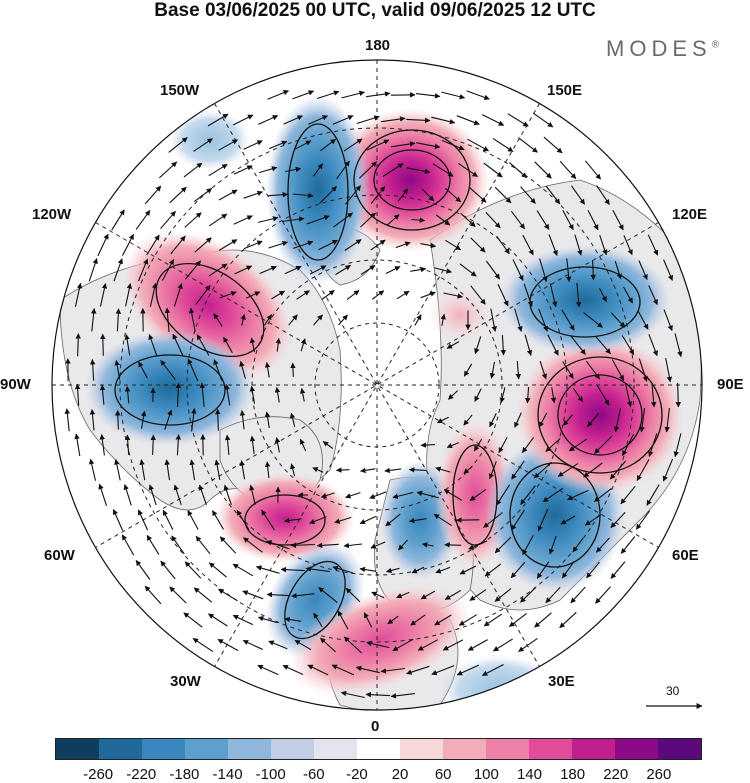 This screenshot has width=750, height=783. Describe the element at coordinates (15, 384) in the screenshot. I see `lon-label-90w: 90W` at that location.